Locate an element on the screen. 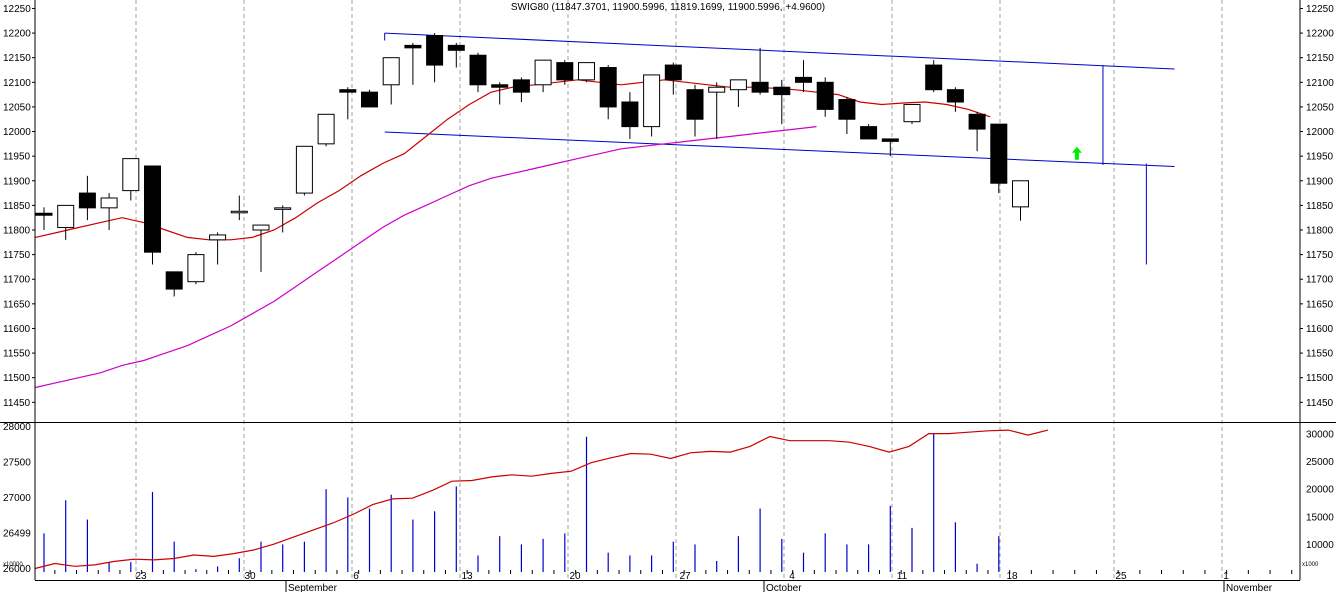 The image size is (1336, 592). price-tick-label-left-13: 11600 is located at coordinates (17, 329).